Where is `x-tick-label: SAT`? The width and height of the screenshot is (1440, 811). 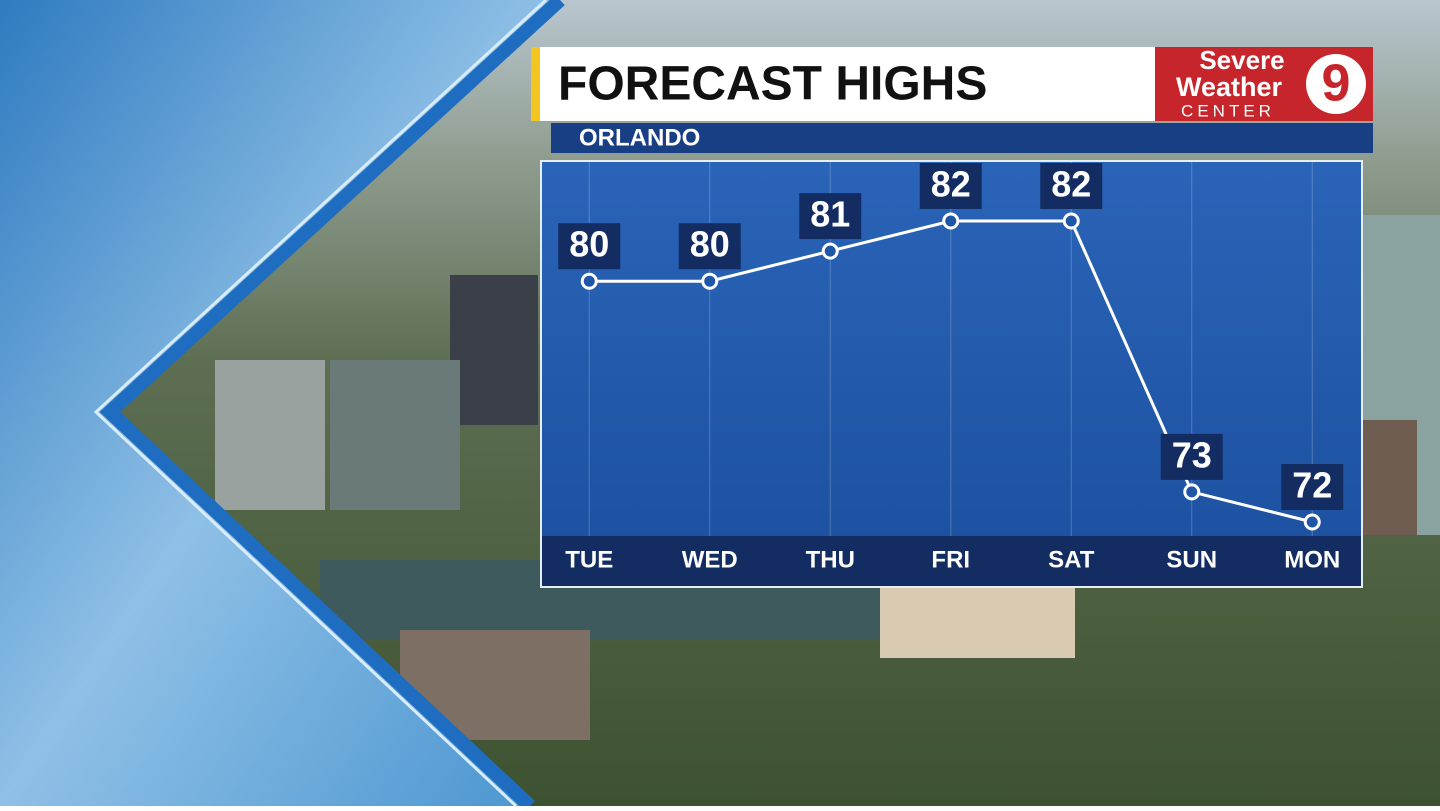
x-tick-label: SAT is located at coordinates (1071, 559).